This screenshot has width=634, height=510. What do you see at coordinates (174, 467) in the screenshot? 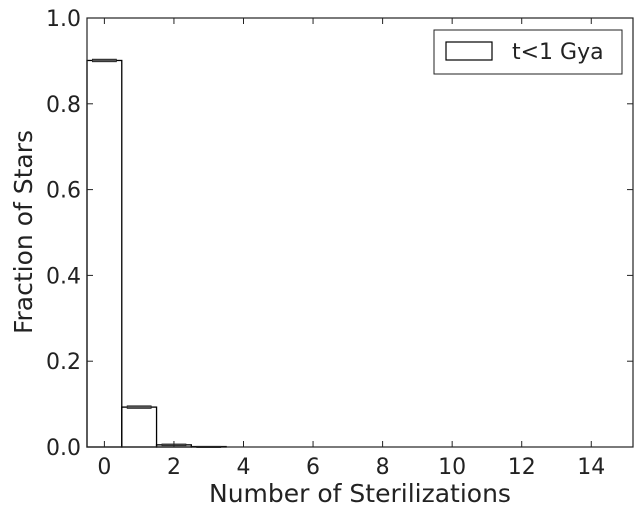
I see `x-tick-label: 2` at bounding box center [174, 467].